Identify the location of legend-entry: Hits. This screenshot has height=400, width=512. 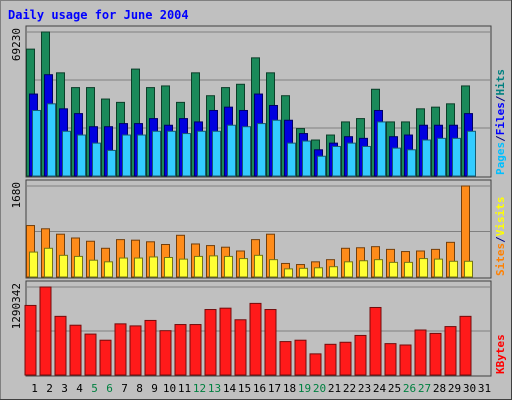
(500, 82).